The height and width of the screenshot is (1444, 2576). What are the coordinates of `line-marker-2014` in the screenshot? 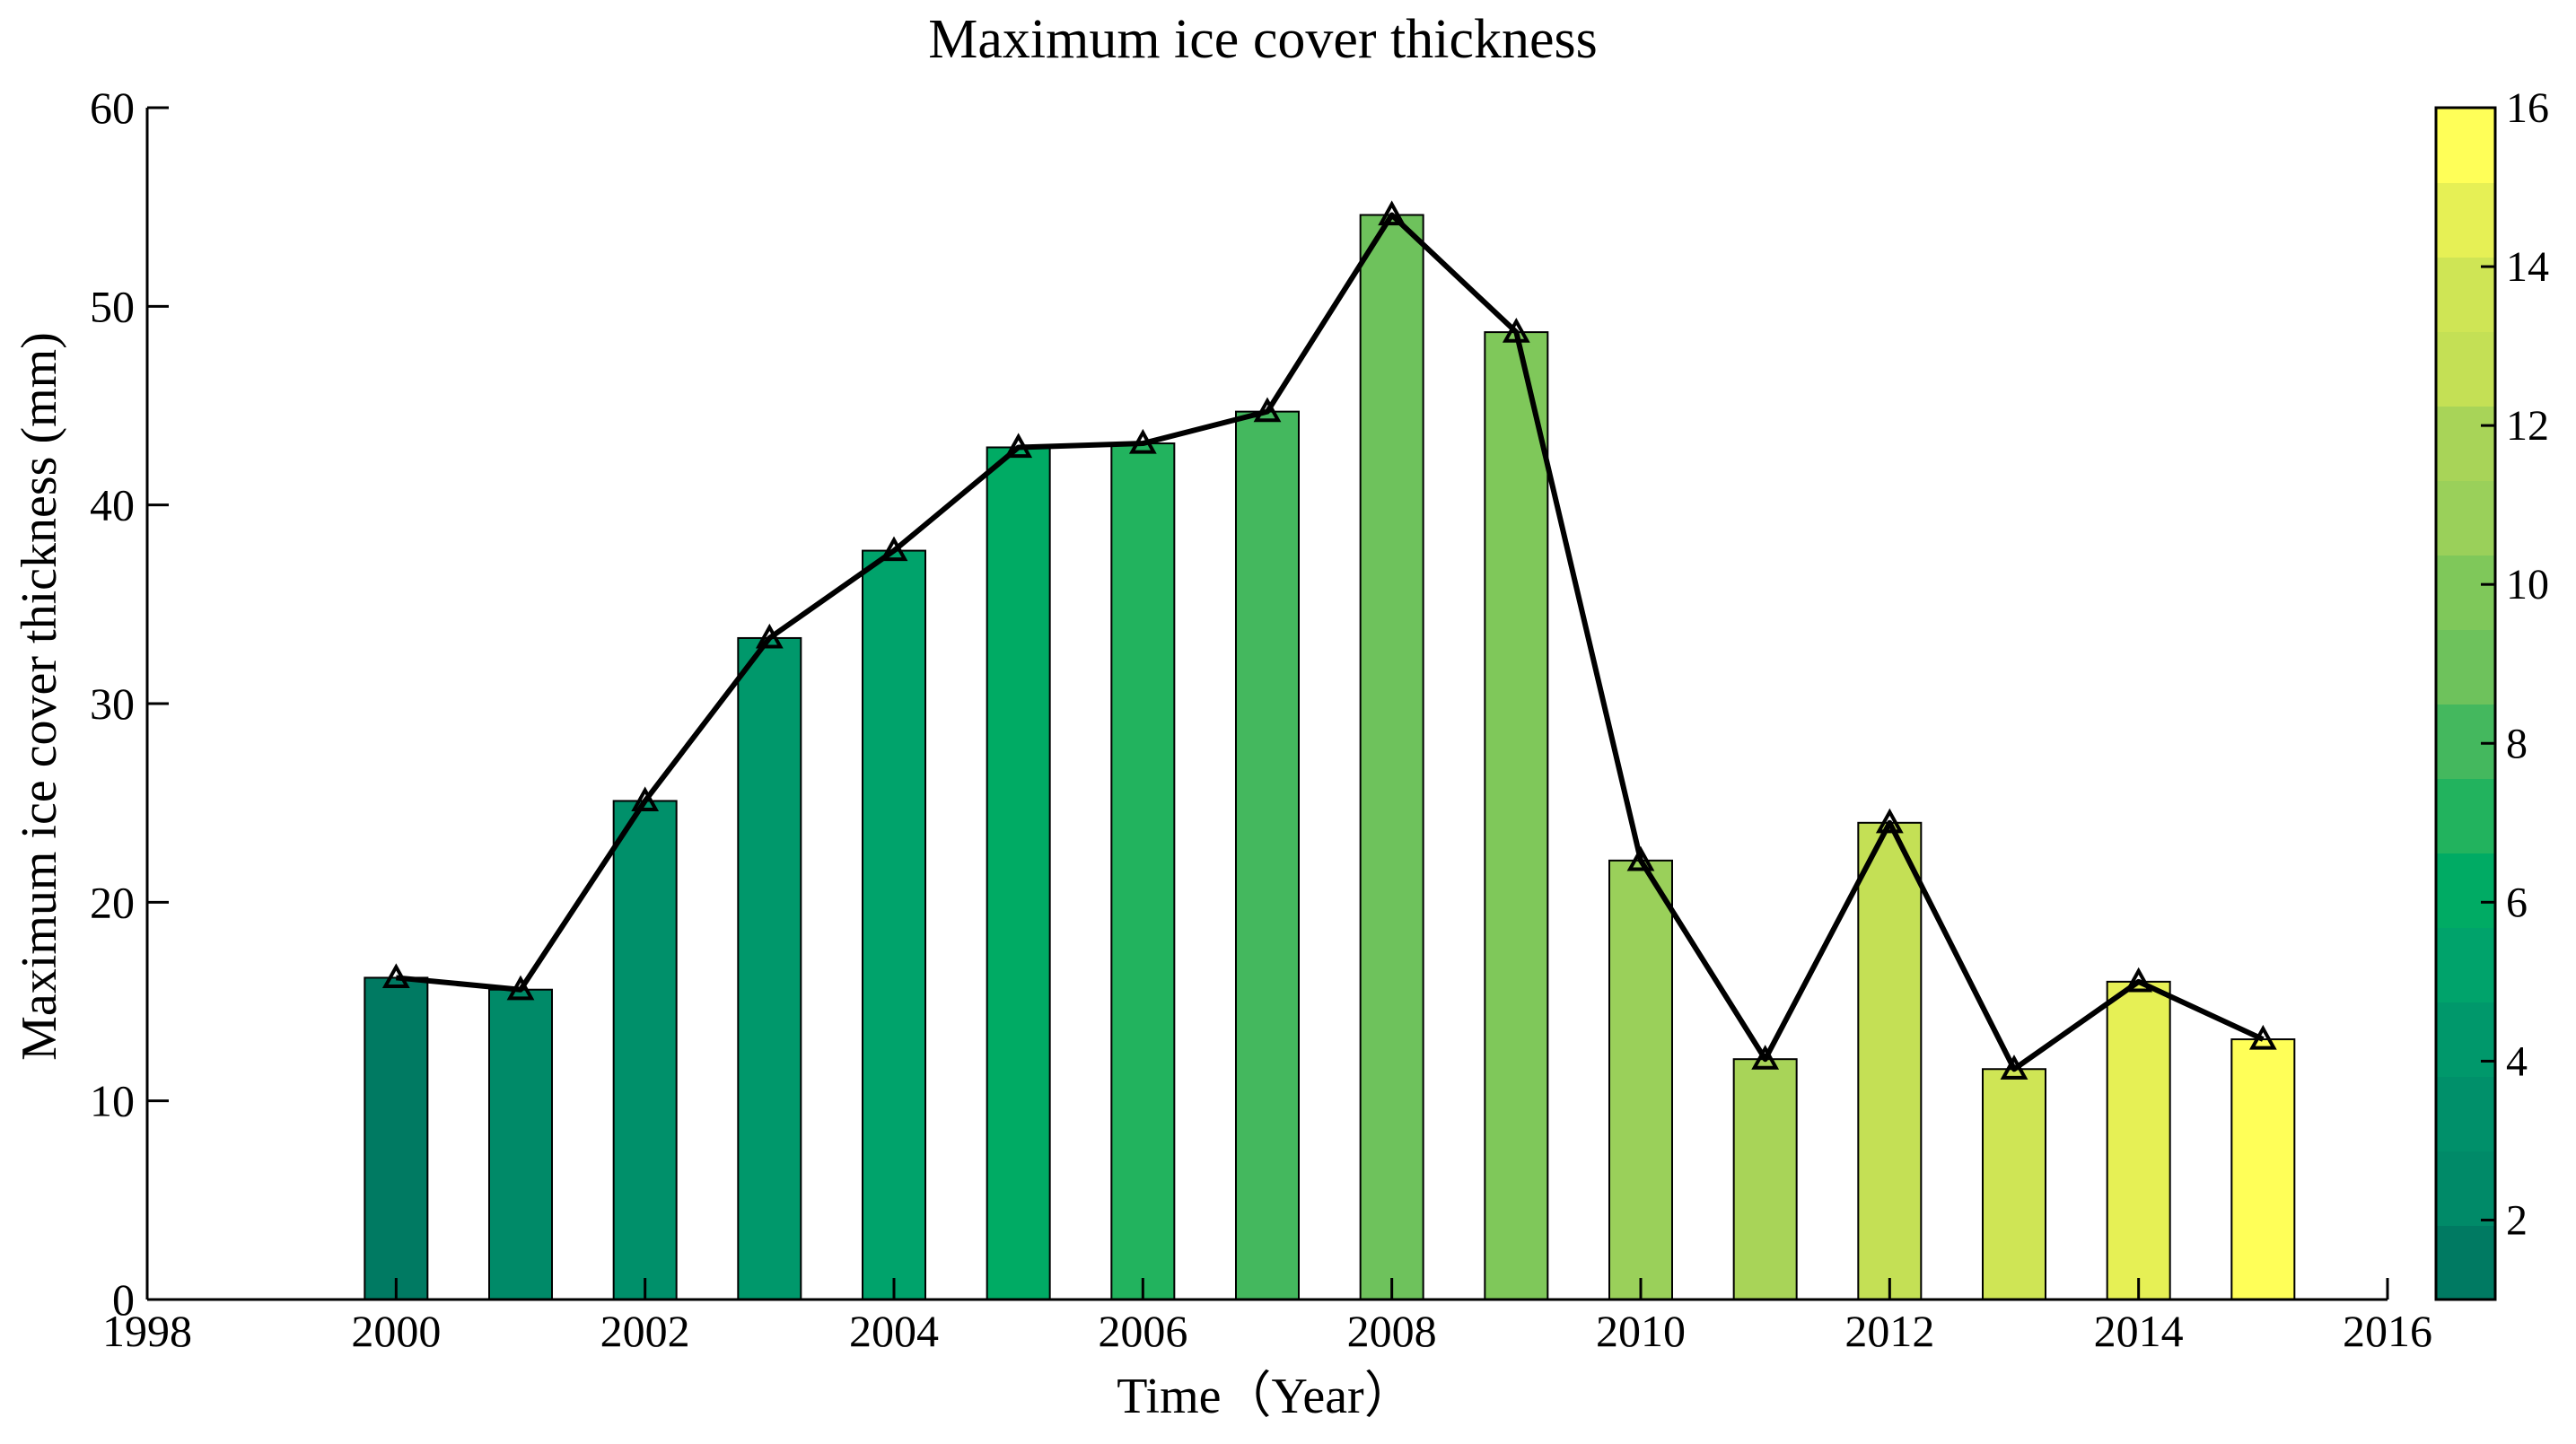 It's located at (2139, 980).